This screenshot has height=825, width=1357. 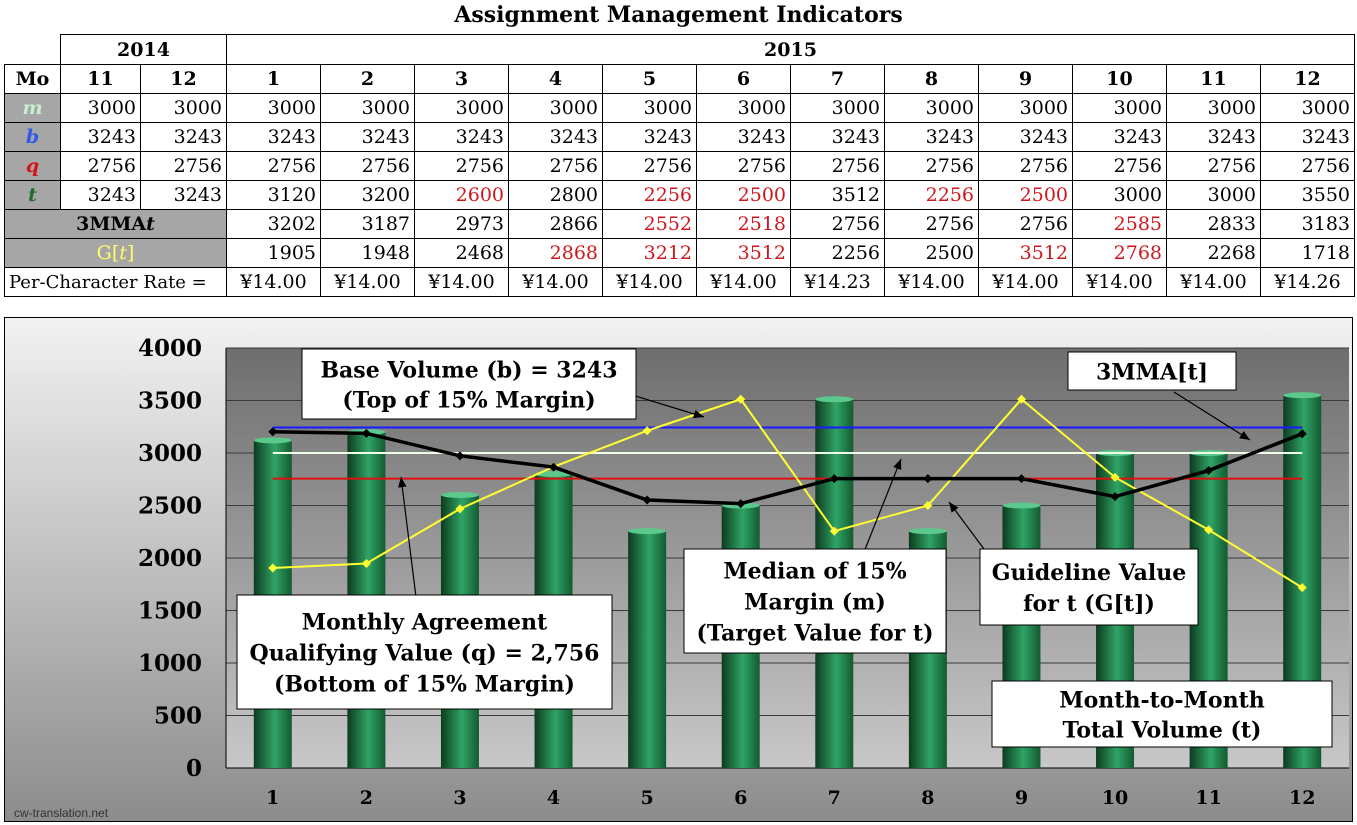 I want to click on g-cell: 2500, so click(x=931, y=253).